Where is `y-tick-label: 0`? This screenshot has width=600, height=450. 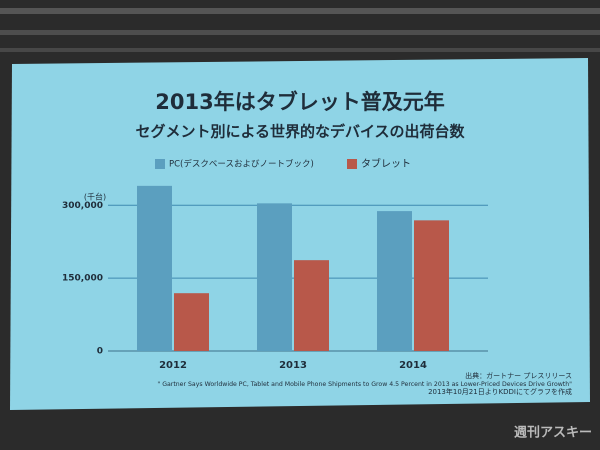 y-tick-label: 0 is located at coordinates (100, 352).